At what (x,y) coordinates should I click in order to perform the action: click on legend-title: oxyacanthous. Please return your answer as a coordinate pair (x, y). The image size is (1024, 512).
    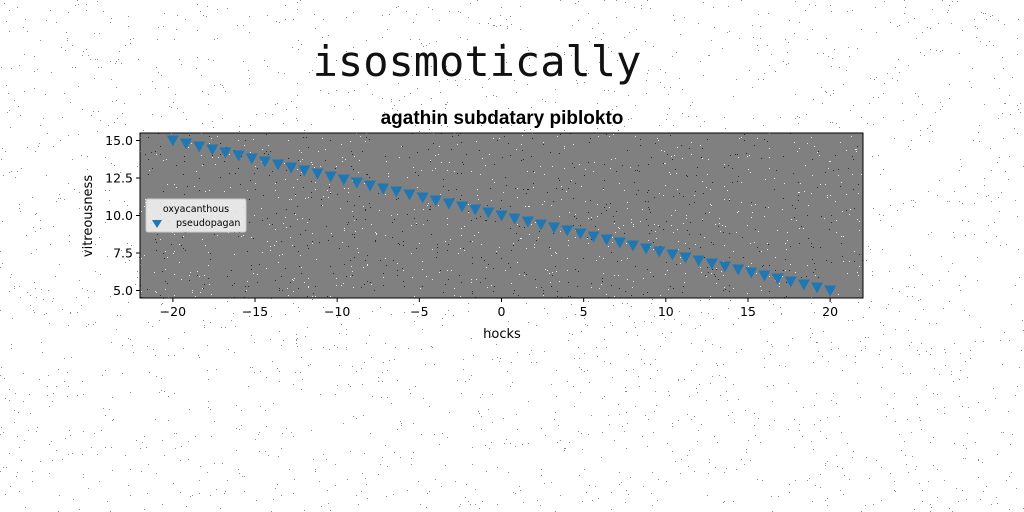
    Looking at the image, I should click on (196, 209).